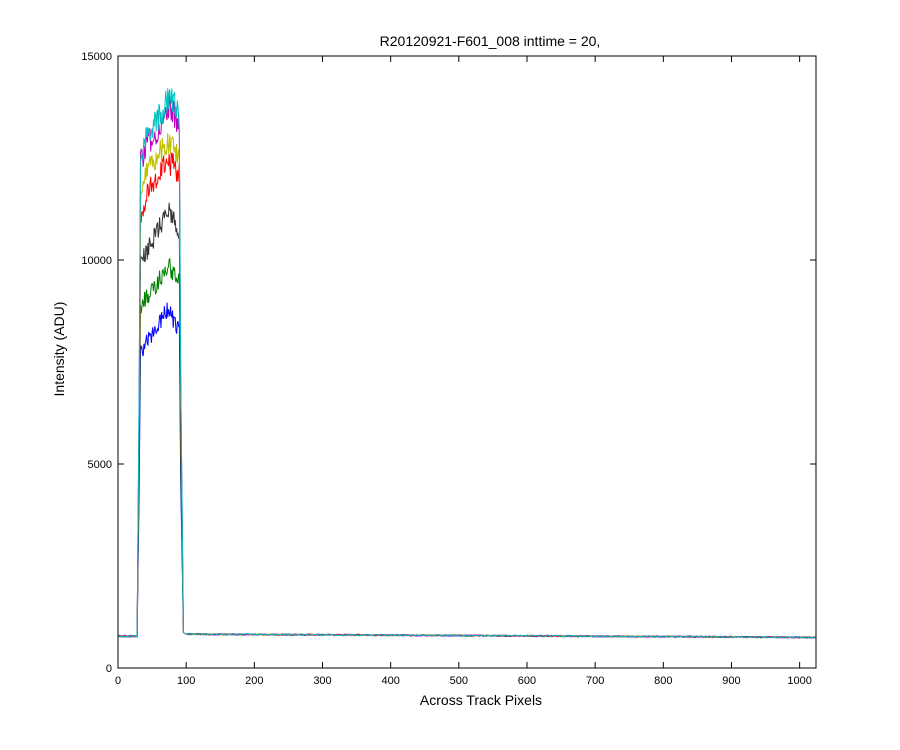 The height and width of the screenshot is (750, 900). I want to click on x-tick-label: 0, so click(118, 681).